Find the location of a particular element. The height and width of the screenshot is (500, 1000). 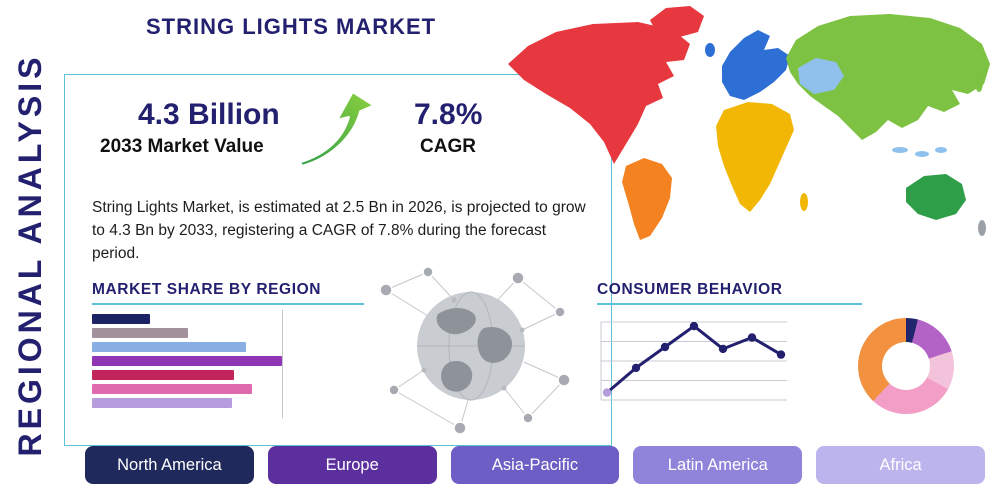

region-chip-africa: Africa is located at coordinates (900, 465).